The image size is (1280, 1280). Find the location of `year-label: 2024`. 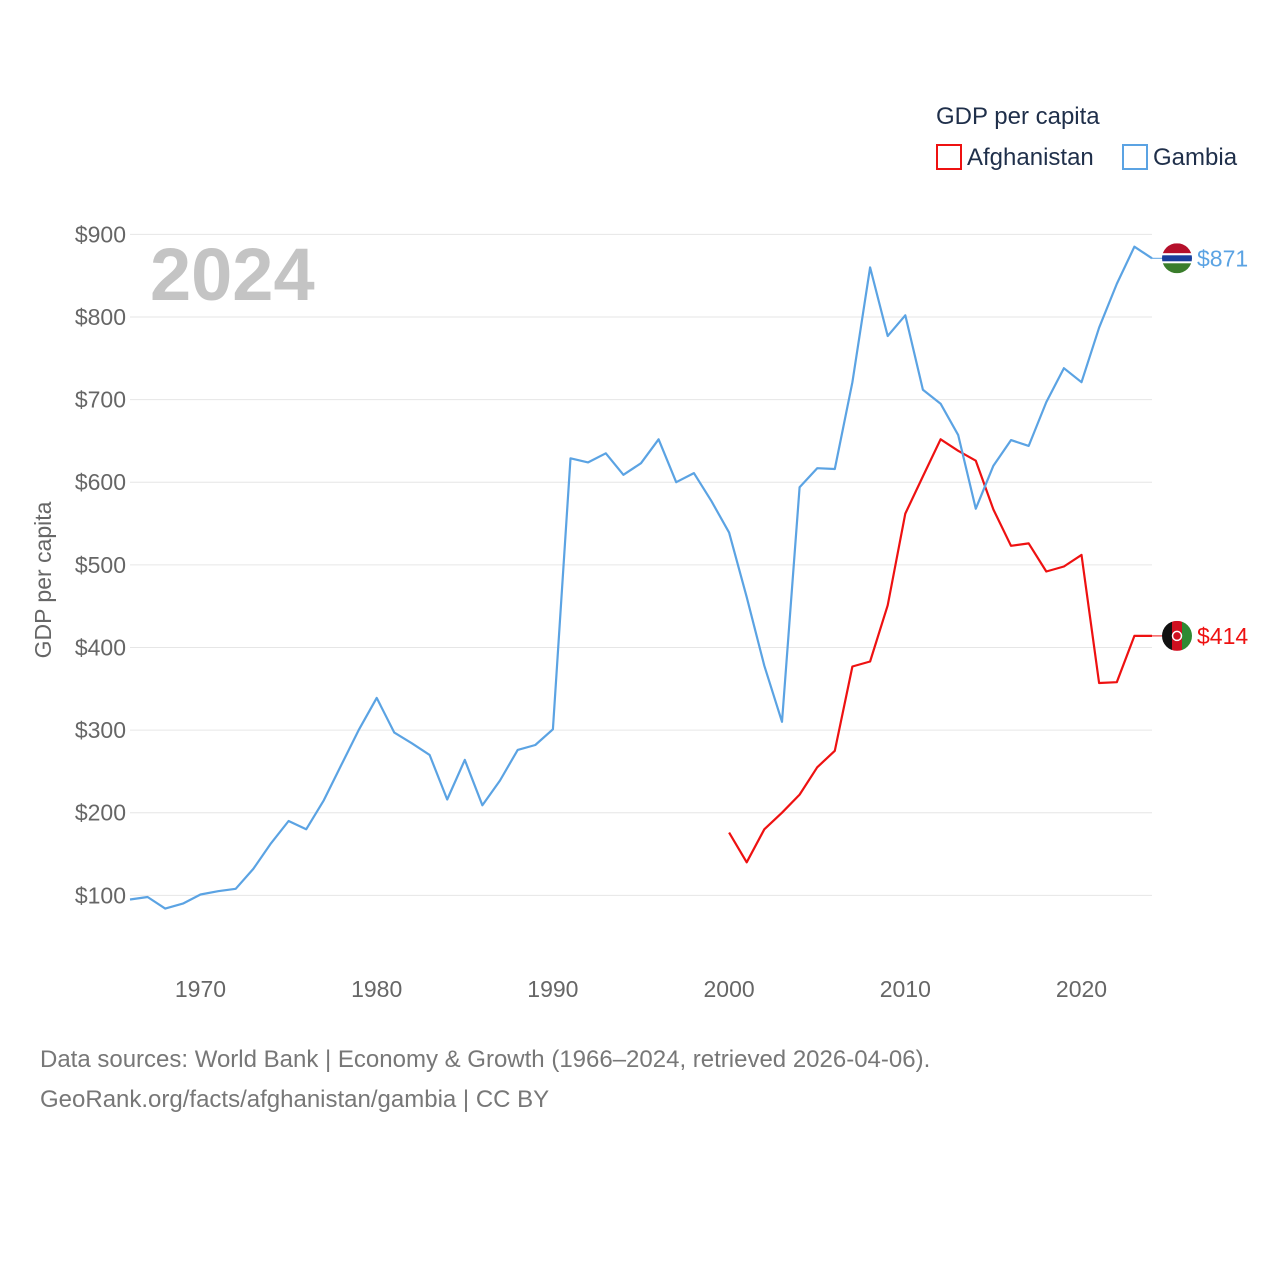

year-label: 2024 is located at coordinates (232, 274).